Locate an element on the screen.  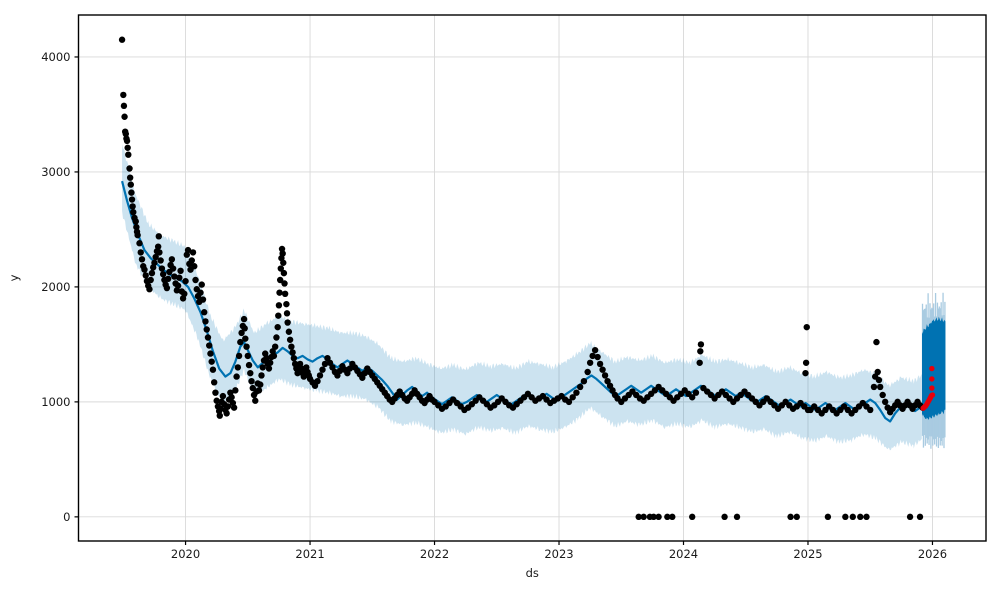
x-tick-label: 2024 is located at coordinates (683, 554).